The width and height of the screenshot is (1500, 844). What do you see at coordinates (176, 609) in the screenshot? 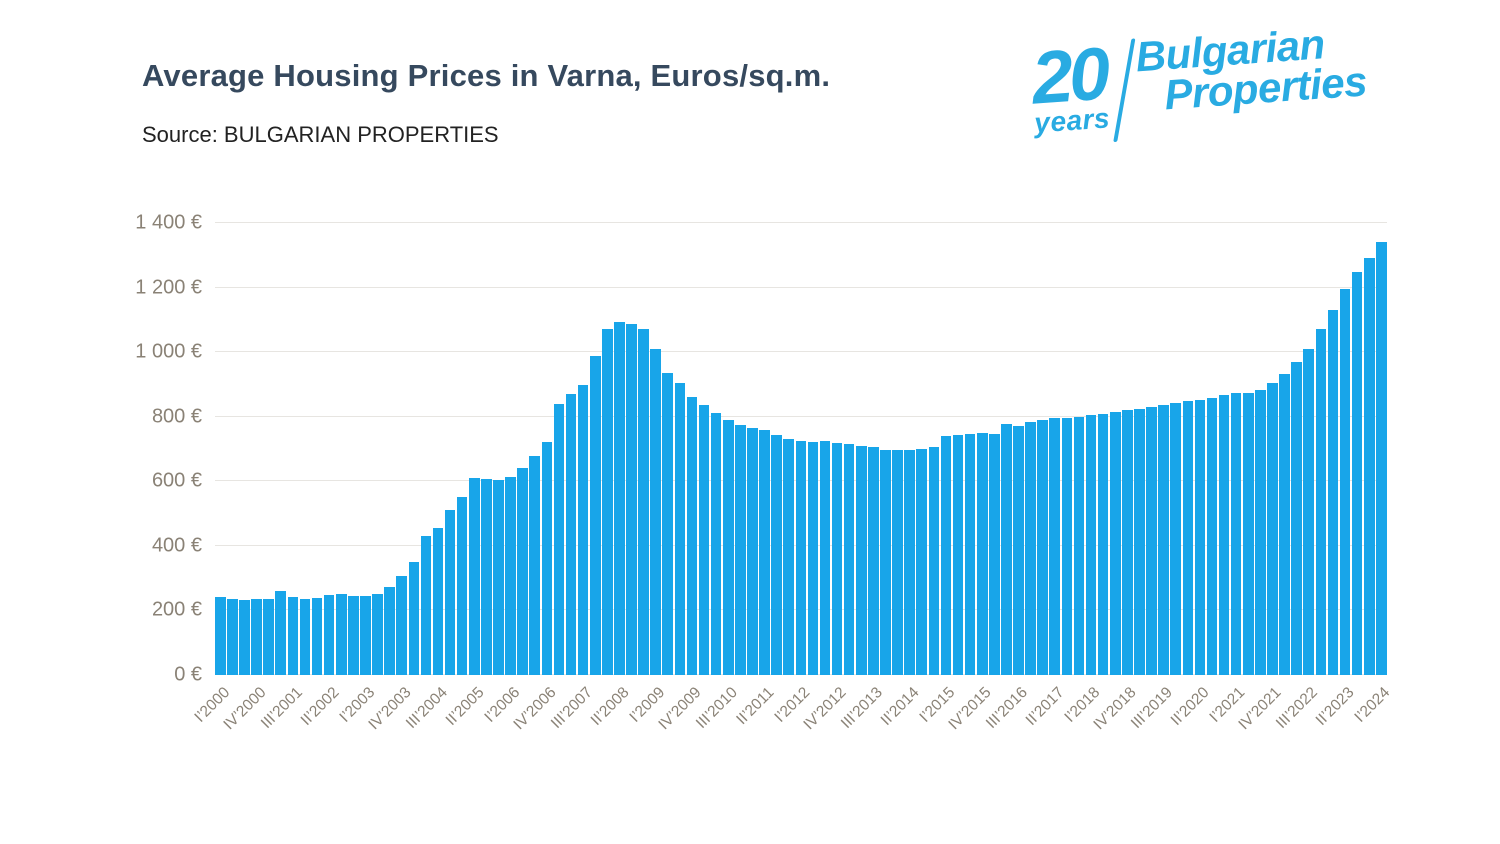
I see `y-tick-label: 200 €` at bounding box center [176, 609].